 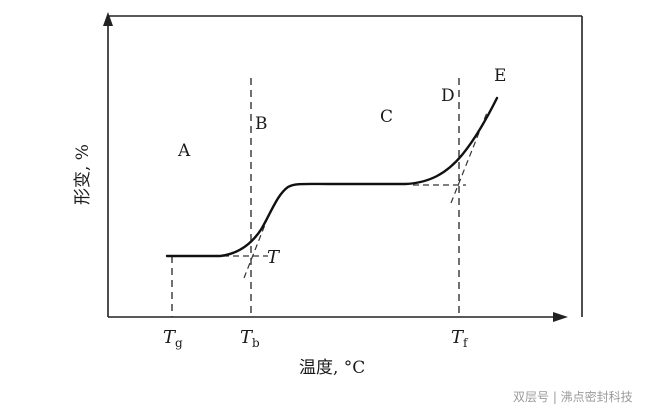 I want to click on x-axis-arrow, so click(x=560, y=317).